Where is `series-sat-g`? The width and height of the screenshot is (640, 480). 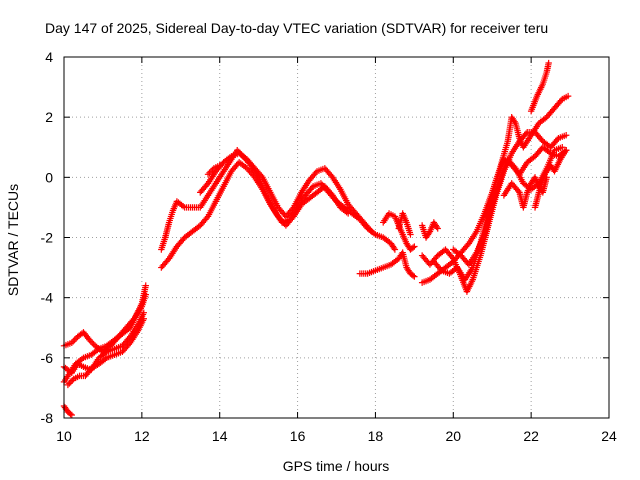 series-sat-g is located at coordinates (255, 215).